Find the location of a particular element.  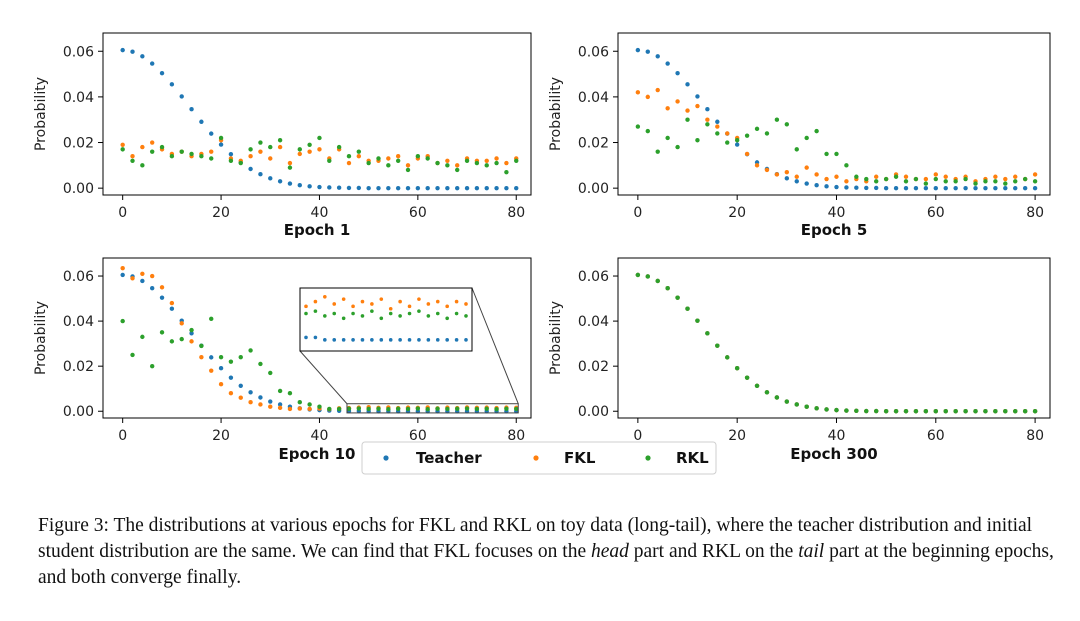

series-fkl is located at coordinates (836, 343).